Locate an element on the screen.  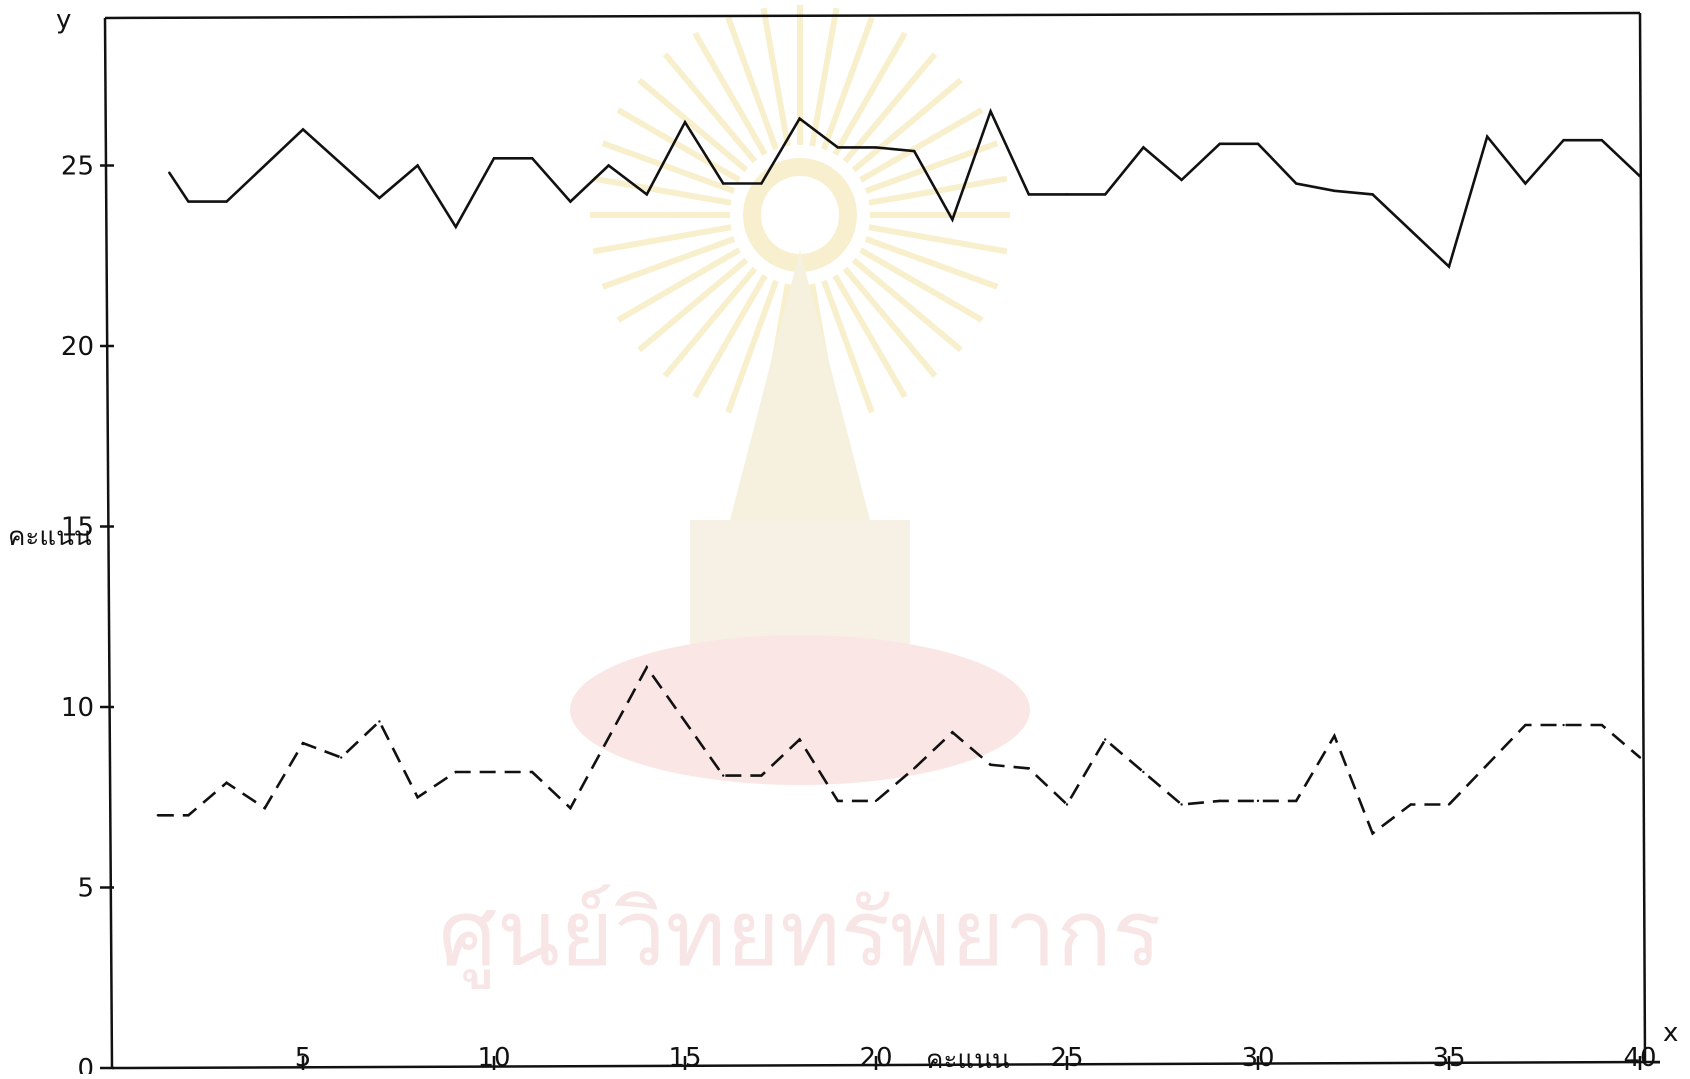
x-axis-letter: x is located at coordinates (1670, 1033).